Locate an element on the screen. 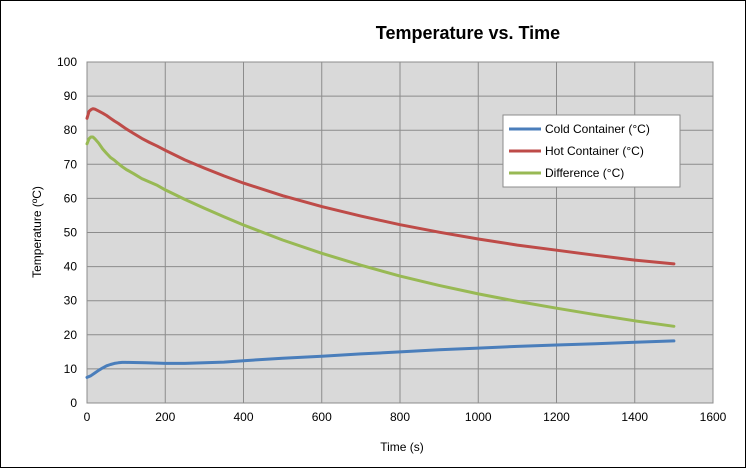 The width and height of the screenshot is (746, 468). x-tick-label: 400 is located at coordinates (243, 417).